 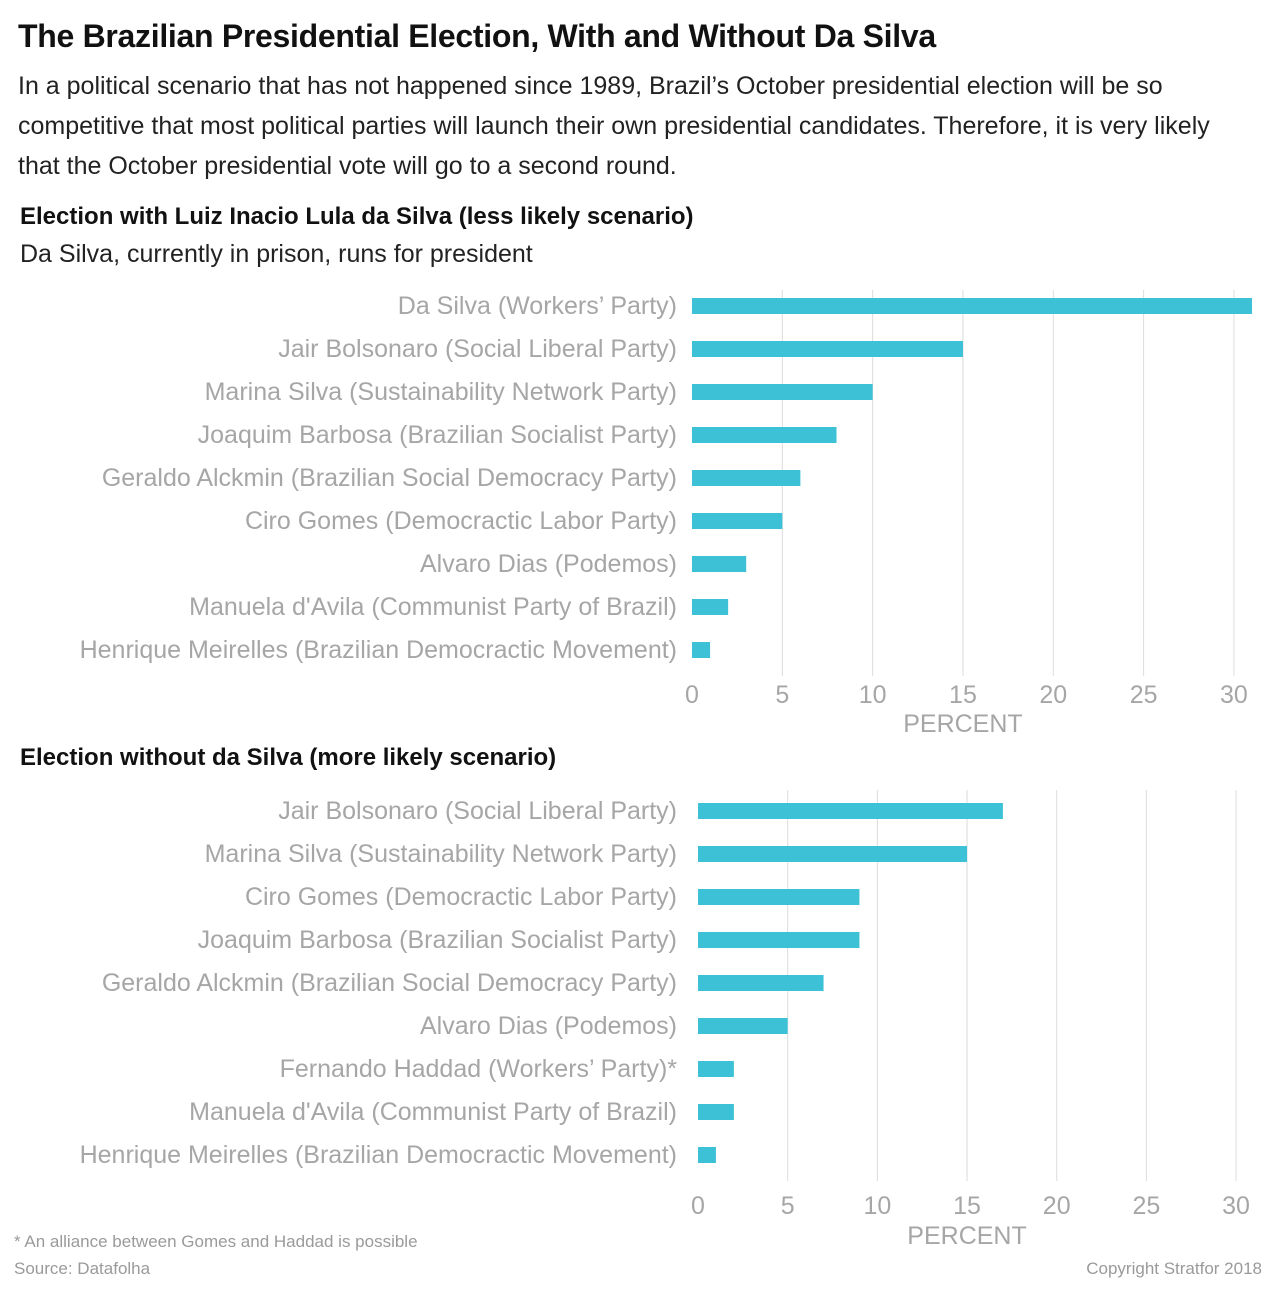 I want to click on chart1-tick-label: 0, so click(x=692, y=695).